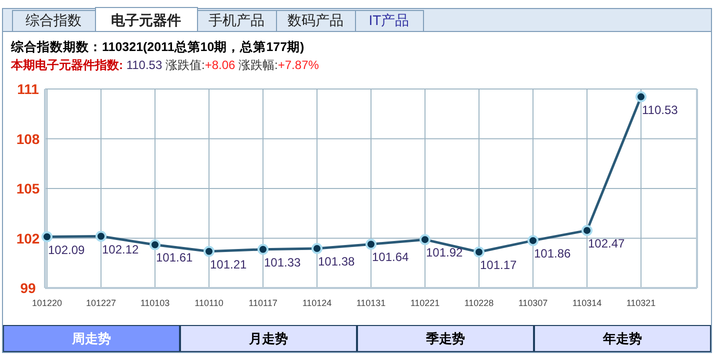  Describe the element at coordinates (256, 65) in the screenshot. I see `text: 涨跌幅:` at that location.